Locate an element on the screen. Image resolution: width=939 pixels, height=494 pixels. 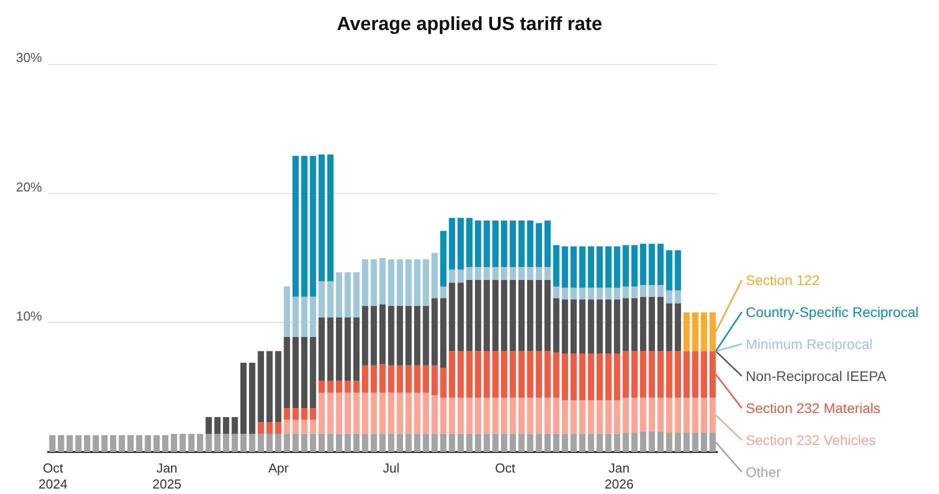
x-tick-label: Oct is located at coordinates (505, 468).